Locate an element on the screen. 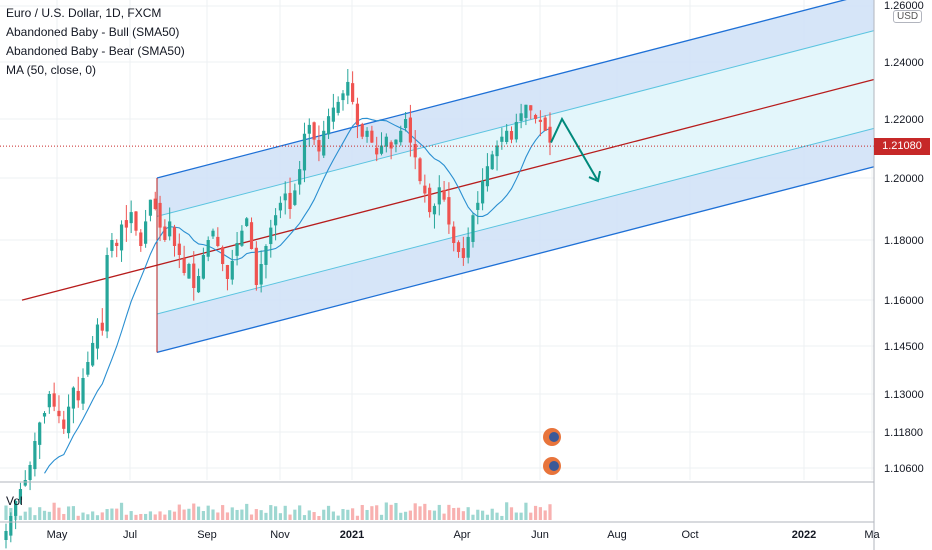 Image resolution: width=932 pixels, height=550 pixels. currency-label: USD is located at coordinates (908, 16).